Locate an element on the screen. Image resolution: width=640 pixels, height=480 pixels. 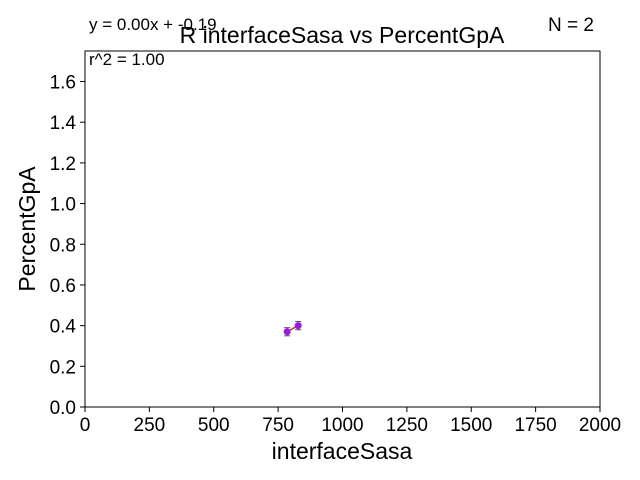
y-tick-label: 0.6 is located at coordinates (63, 286).